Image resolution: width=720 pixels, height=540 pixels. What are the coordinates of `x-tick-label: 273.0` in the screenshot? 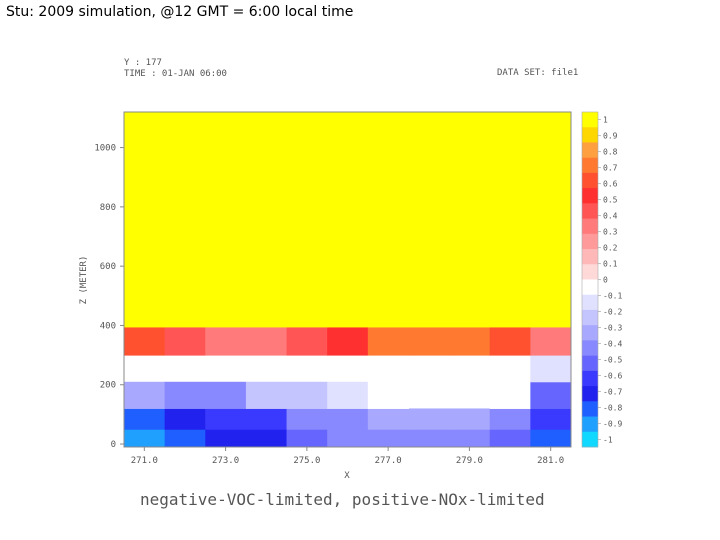 It's located at (225, 461).